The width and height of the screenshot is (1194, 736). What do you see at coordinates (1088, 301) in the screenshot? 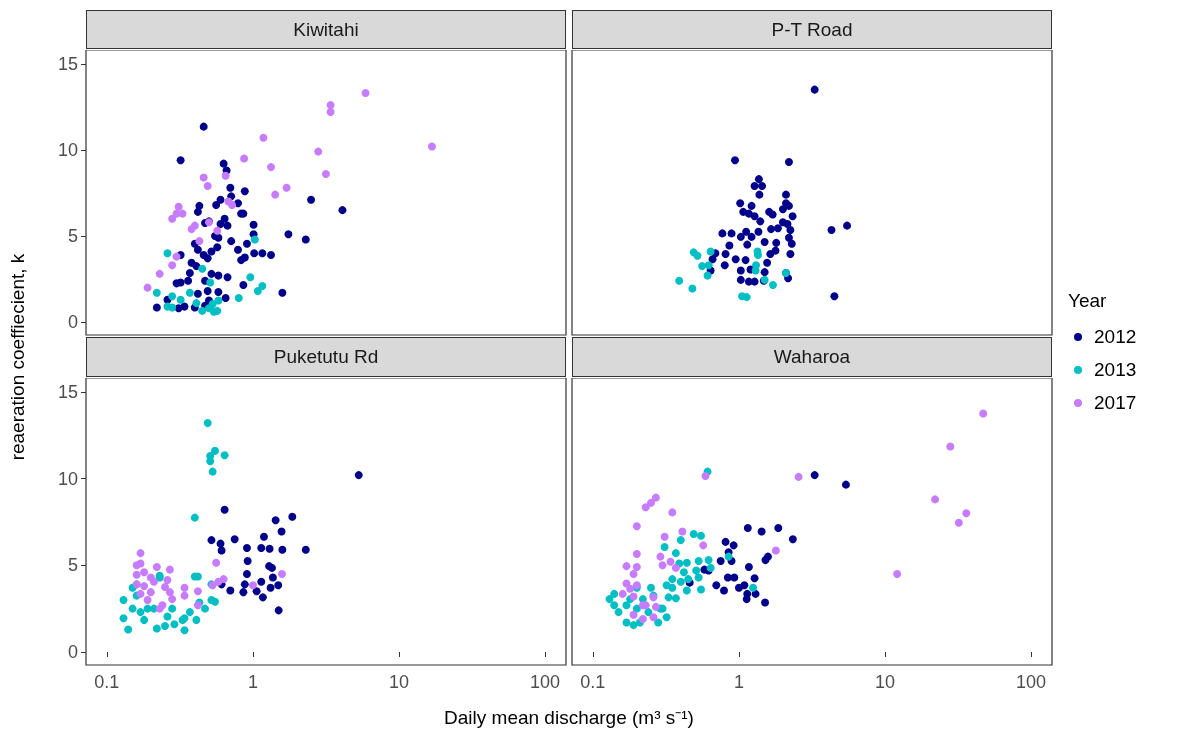
I see `legend-title: Year` at bounding box center [1088, 301].